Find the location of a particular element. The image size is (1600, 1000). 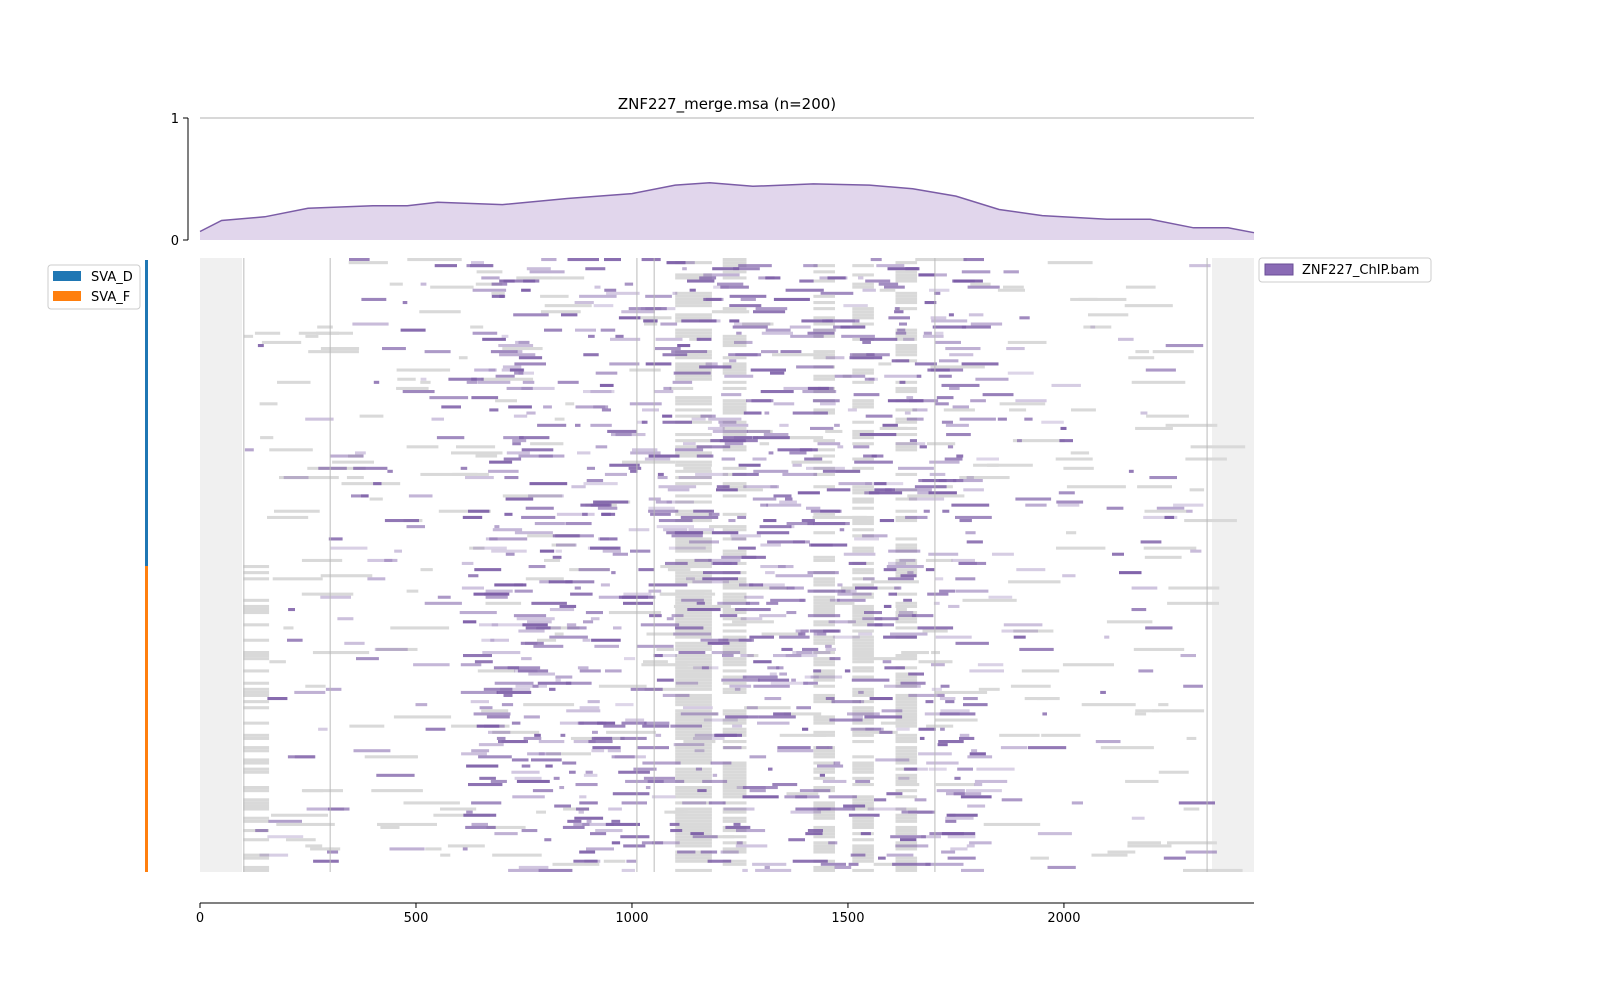

gap-column-line is located at coordinates (1207, 565).